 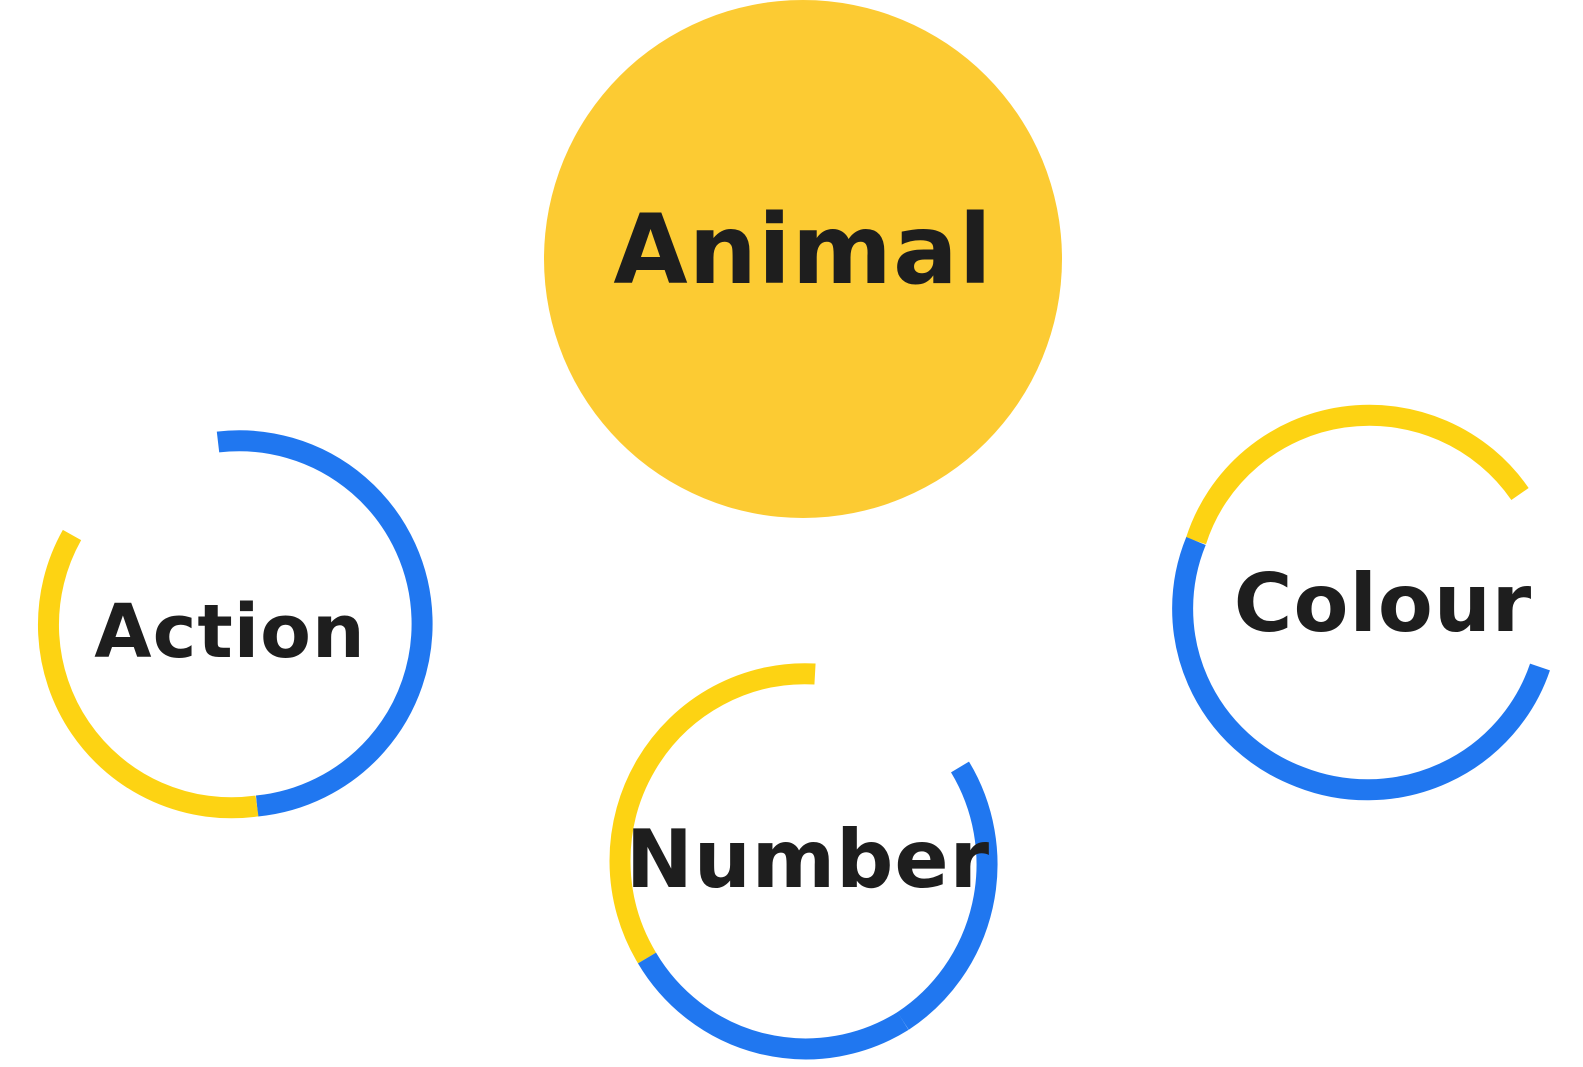 I want to click on category-action-label: Action, so click(x=230, y=632).